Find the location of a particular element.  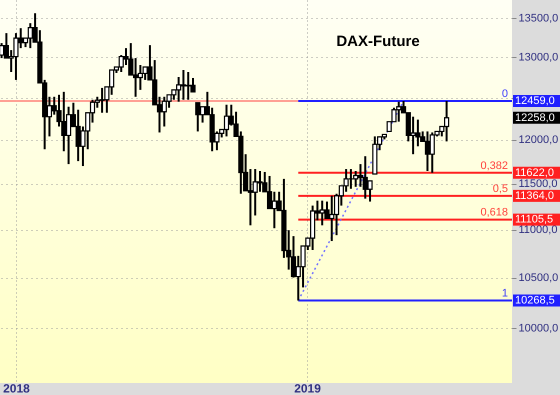

y-tick-label: 10000,0 is located at coordinates (538, 328).